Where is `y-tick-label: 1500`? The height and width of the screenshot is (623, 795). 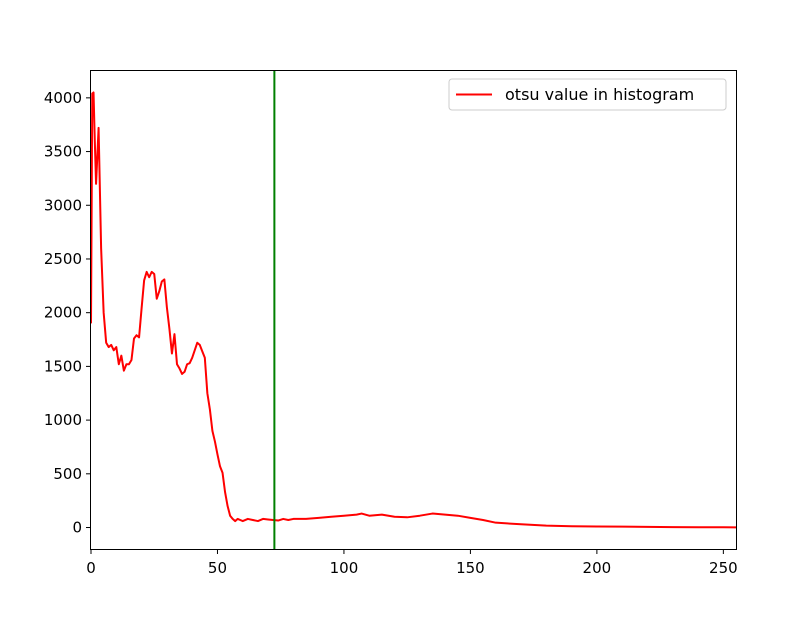
y-tick-label: 1500 is located at coordinates (63, 366).